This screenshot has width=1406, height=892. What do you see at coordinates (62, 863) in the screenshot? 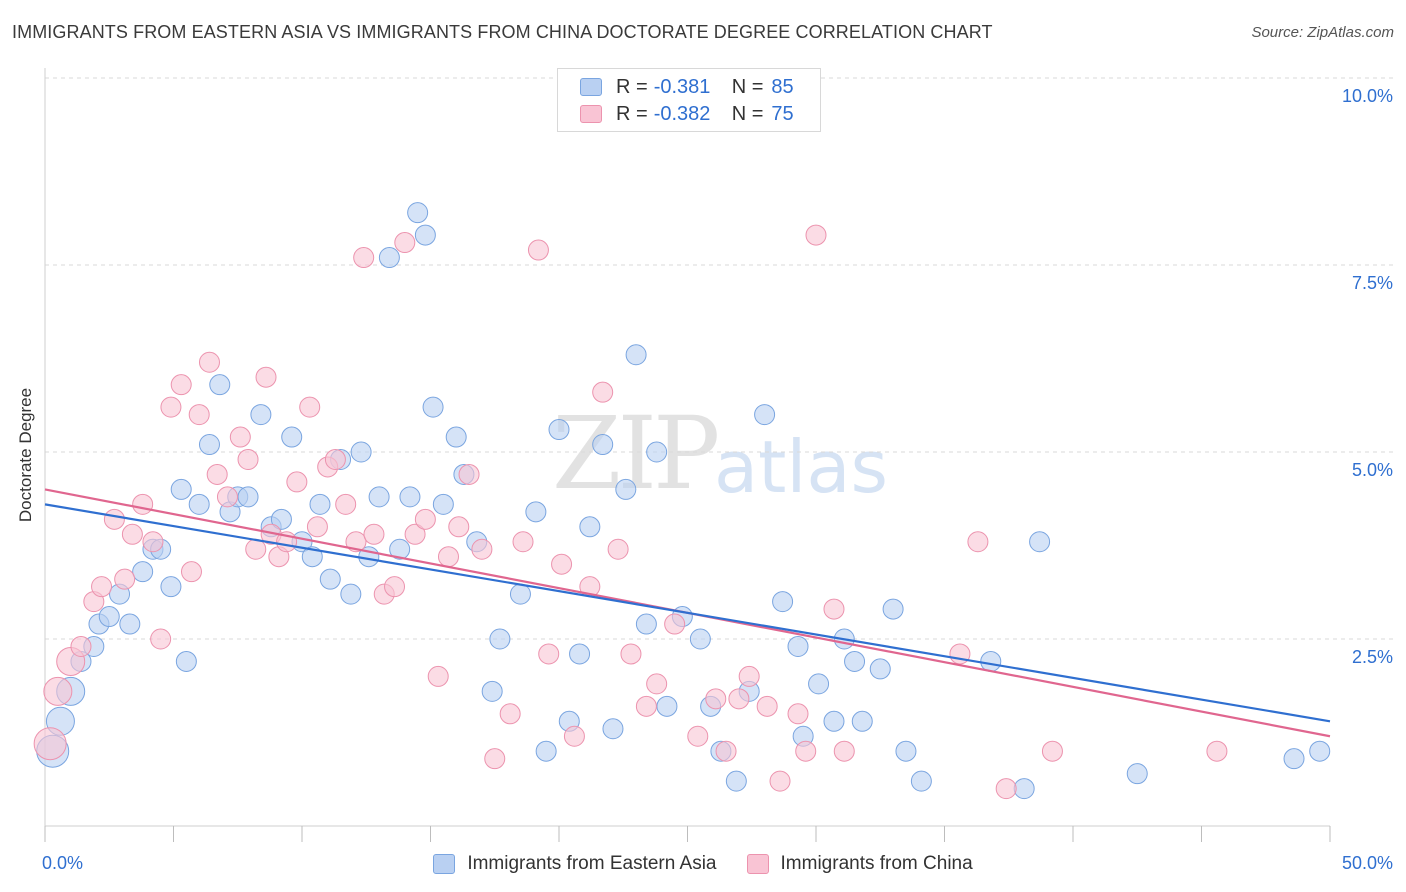
I see `x-tick-label: 0.0%` at bounding box center [62, 863].